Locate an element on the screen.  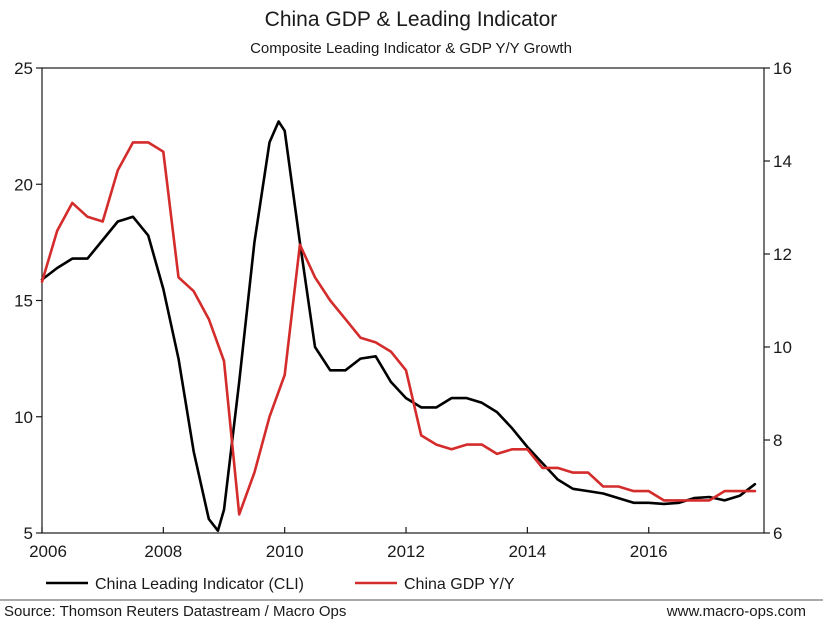
right-tick-label: 16 is located at coordinates (782, 68).